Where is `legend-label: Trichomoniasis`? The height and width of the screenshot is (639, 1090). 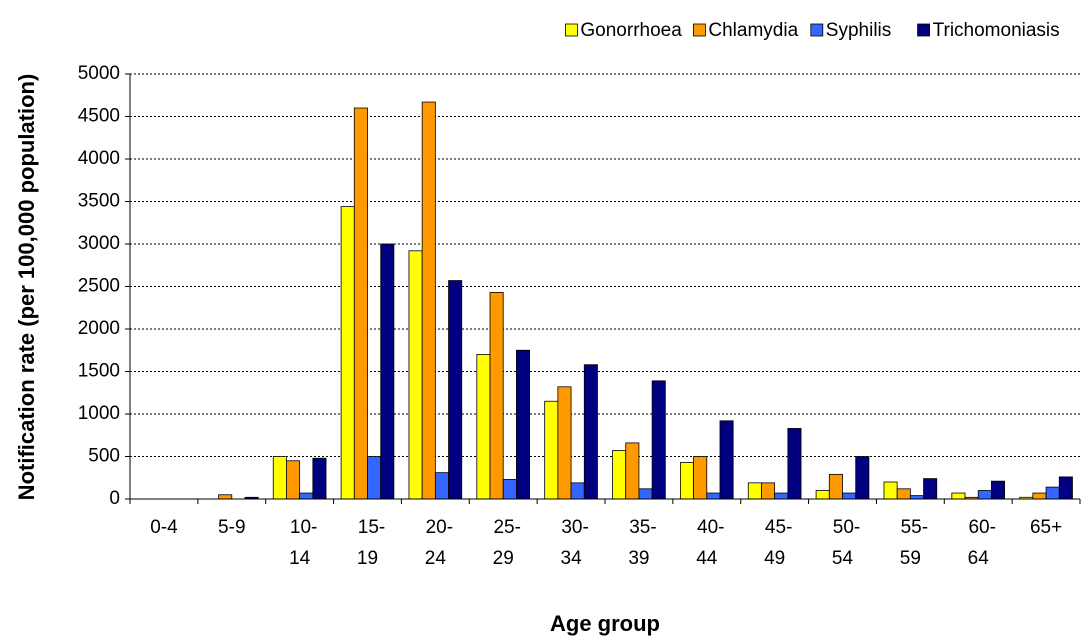 legend-label: Trichomoniasis is located at coordinates (996, 30).